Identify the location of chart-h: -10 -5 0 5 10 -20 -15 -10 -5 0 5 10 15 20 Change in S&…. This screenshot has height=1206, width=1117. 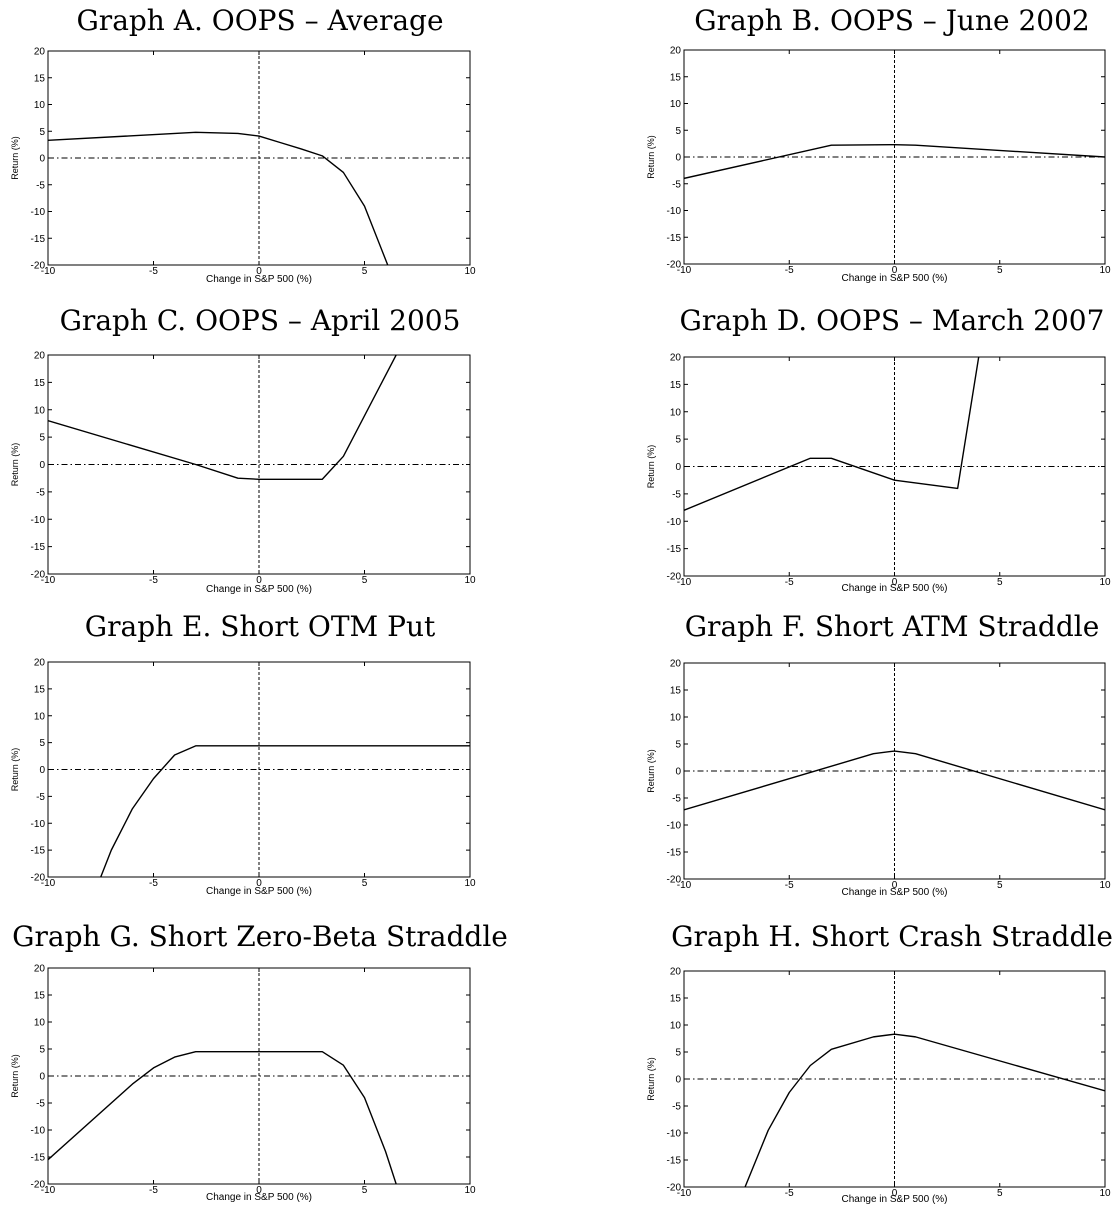
(878, 1086).